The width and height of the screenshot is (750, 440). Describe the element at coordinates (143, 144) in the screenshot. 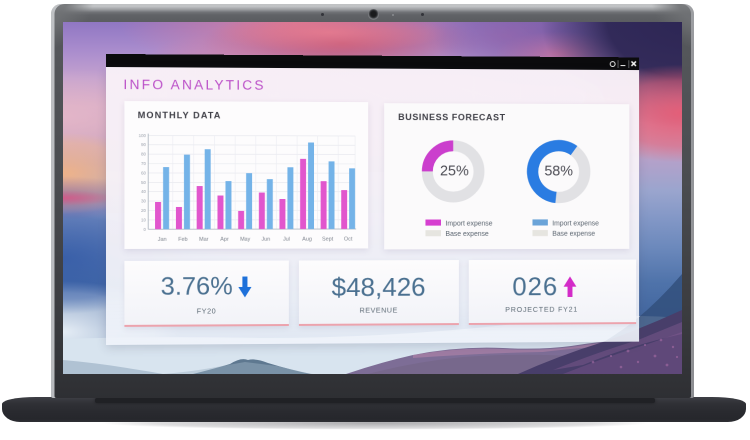

I see `svg-text: 90` at that location.